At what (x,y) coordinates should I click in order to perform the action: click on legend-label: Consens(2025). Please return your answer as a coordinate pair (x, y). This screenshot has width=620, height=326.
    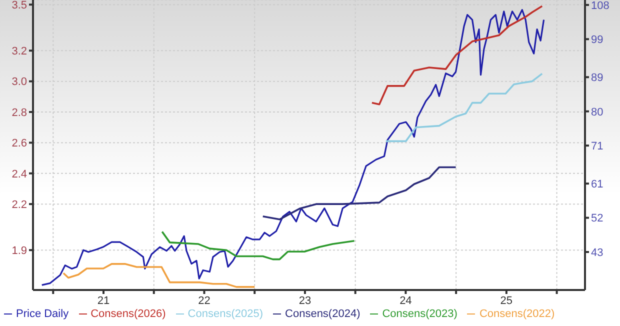
    Looking at the image, I should click on (226, 314).